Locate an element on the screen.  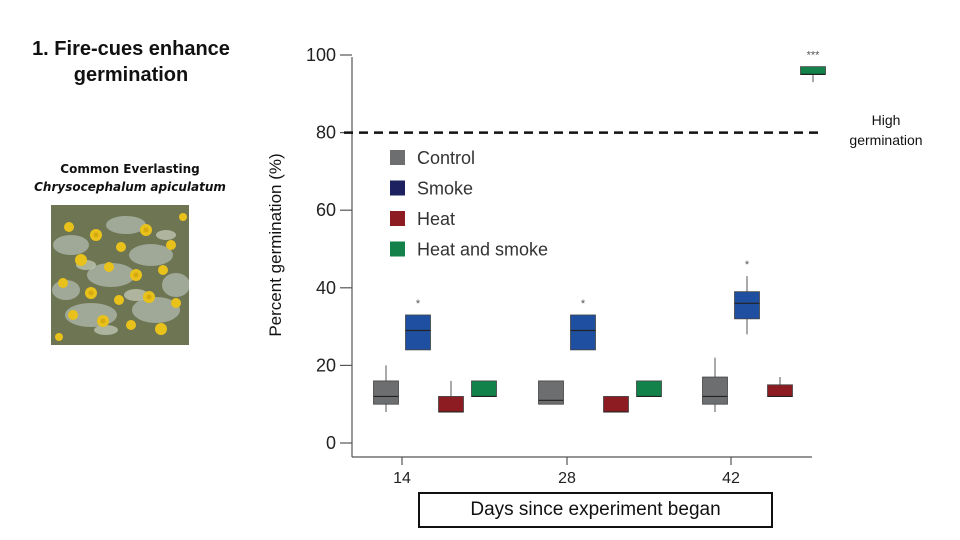
y-tick-label: 20 is located at coordinates (326, 365).